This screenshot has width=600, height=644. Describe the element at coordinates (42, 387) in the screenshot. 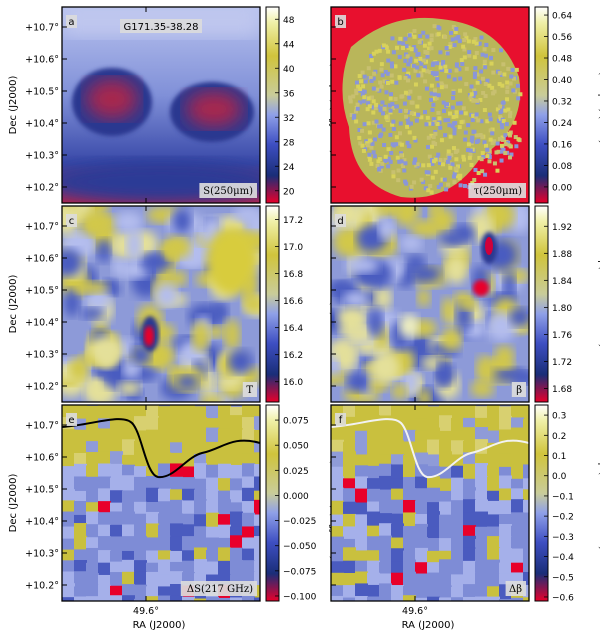

I see `y-tick-label: +10.2°` at that location.